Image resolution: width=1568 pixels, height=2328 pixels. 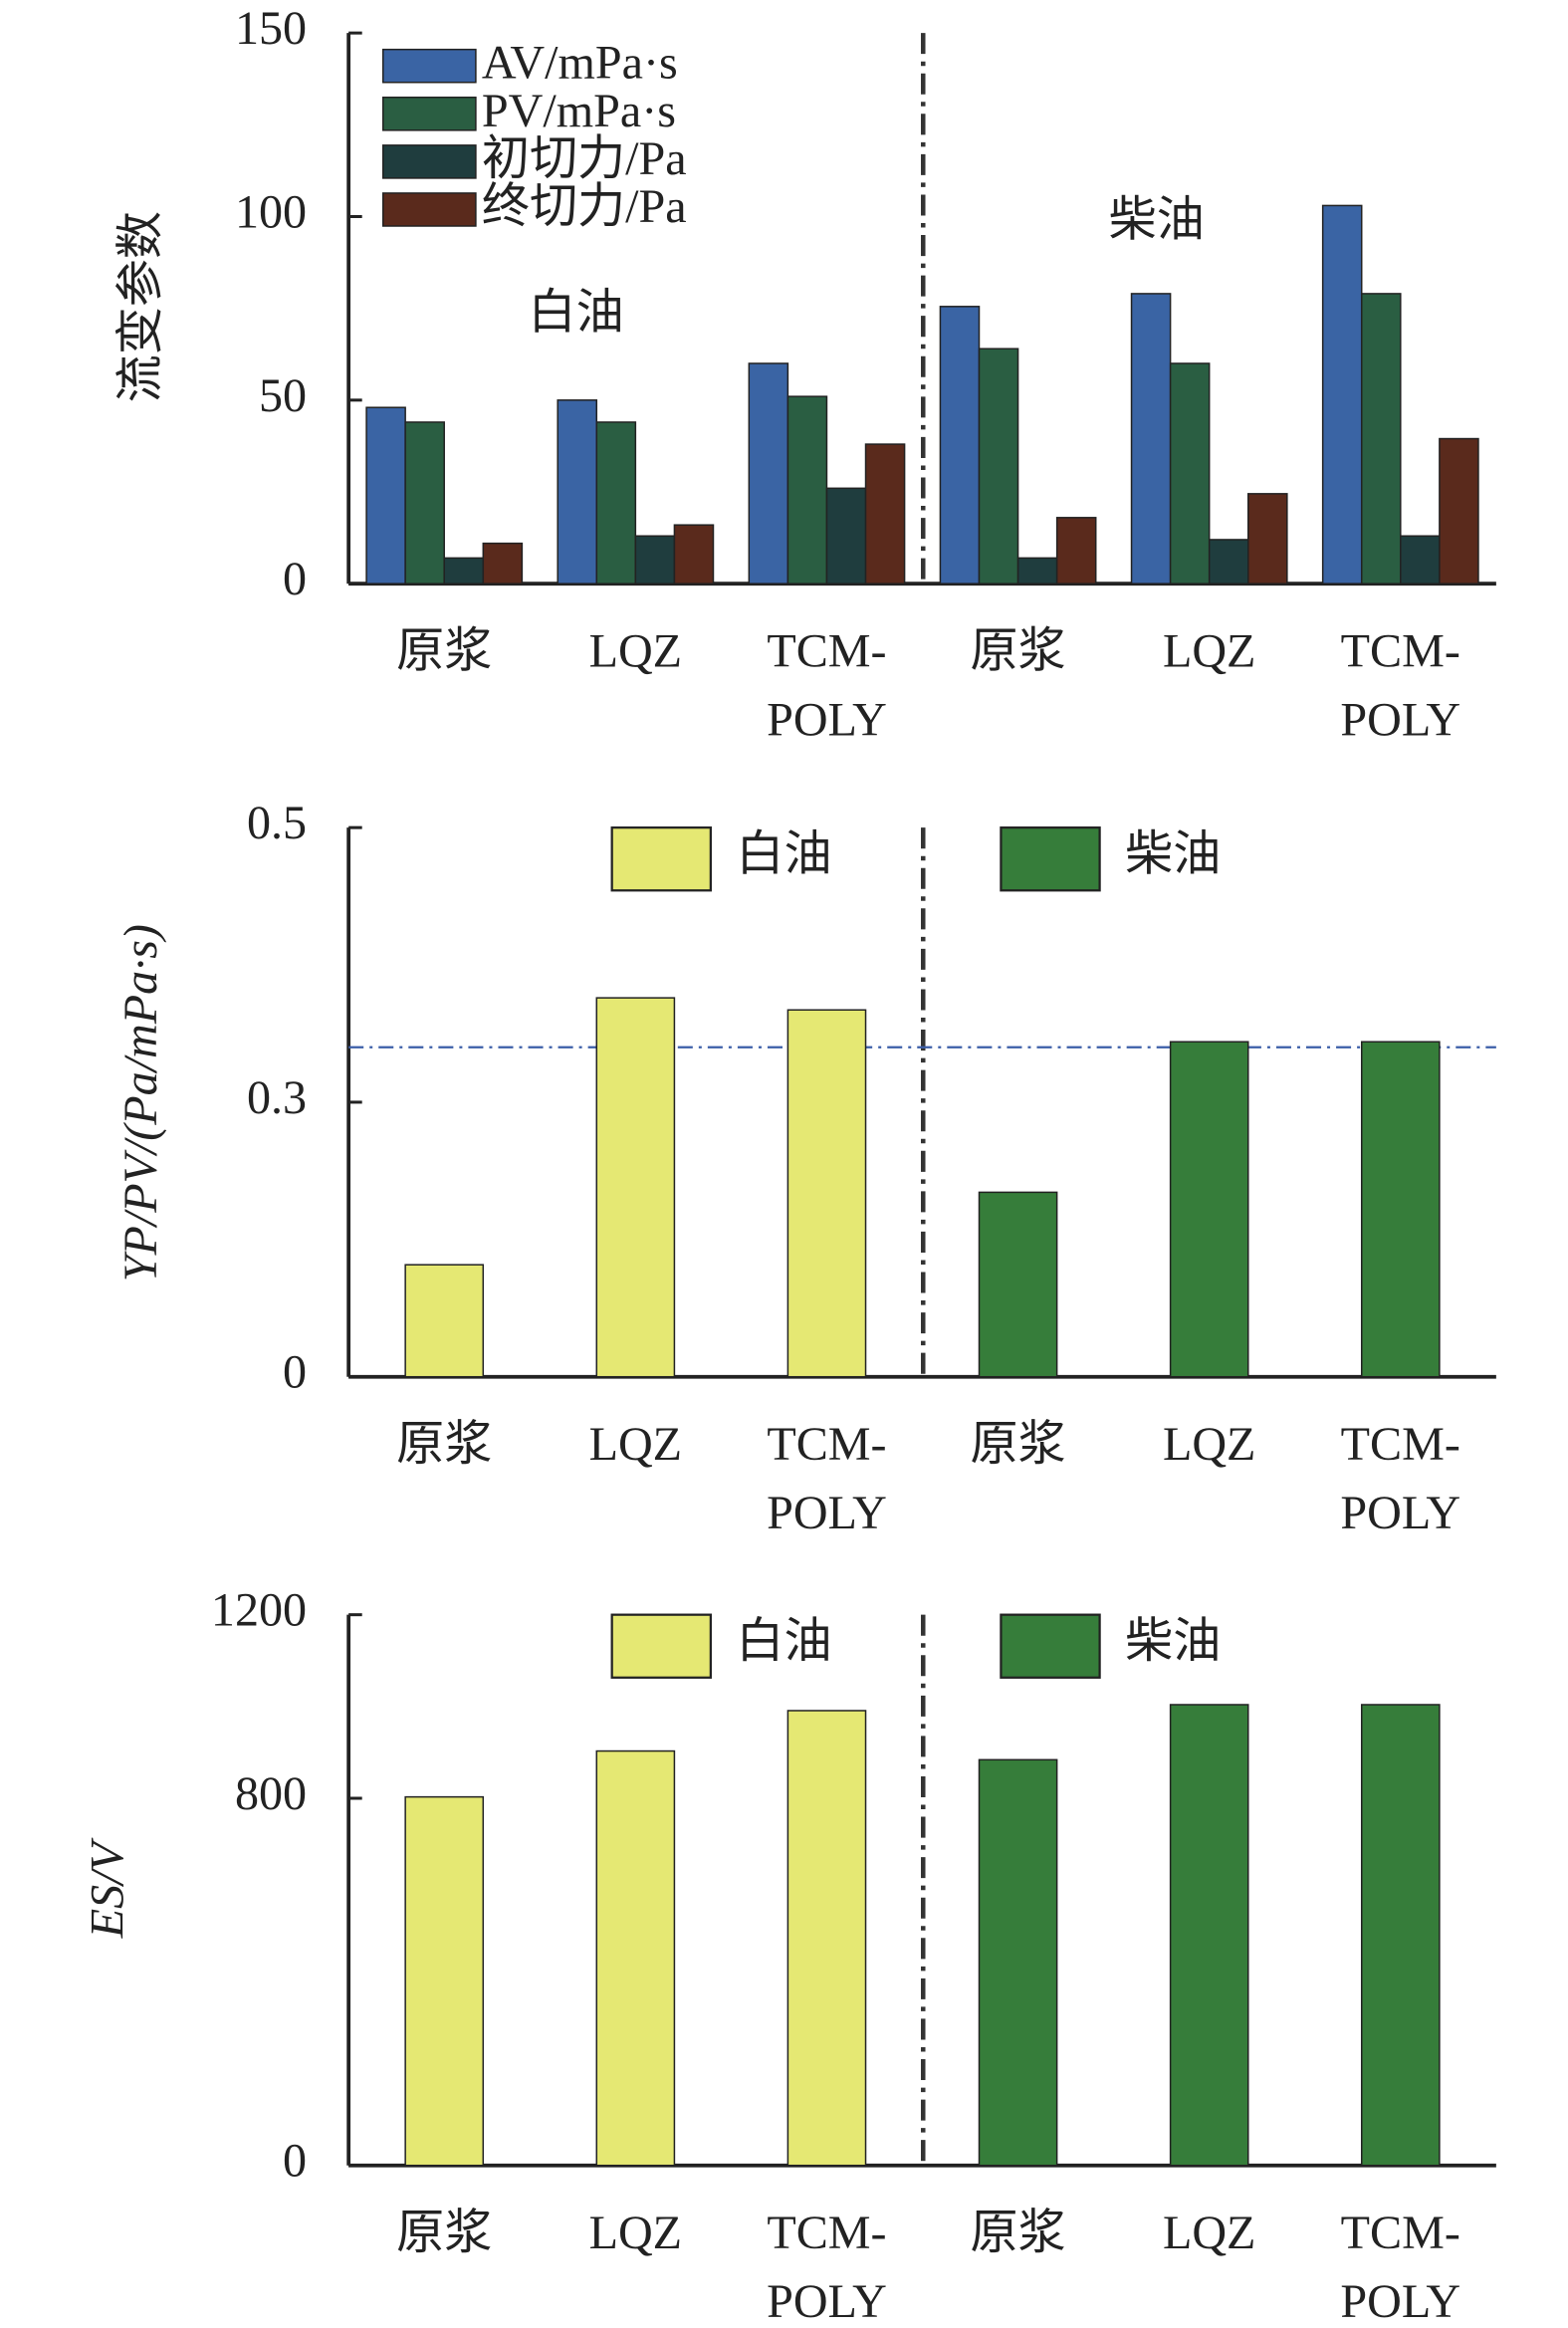 I want to click on annotation: 柴油, so click(x=1157, y=220).